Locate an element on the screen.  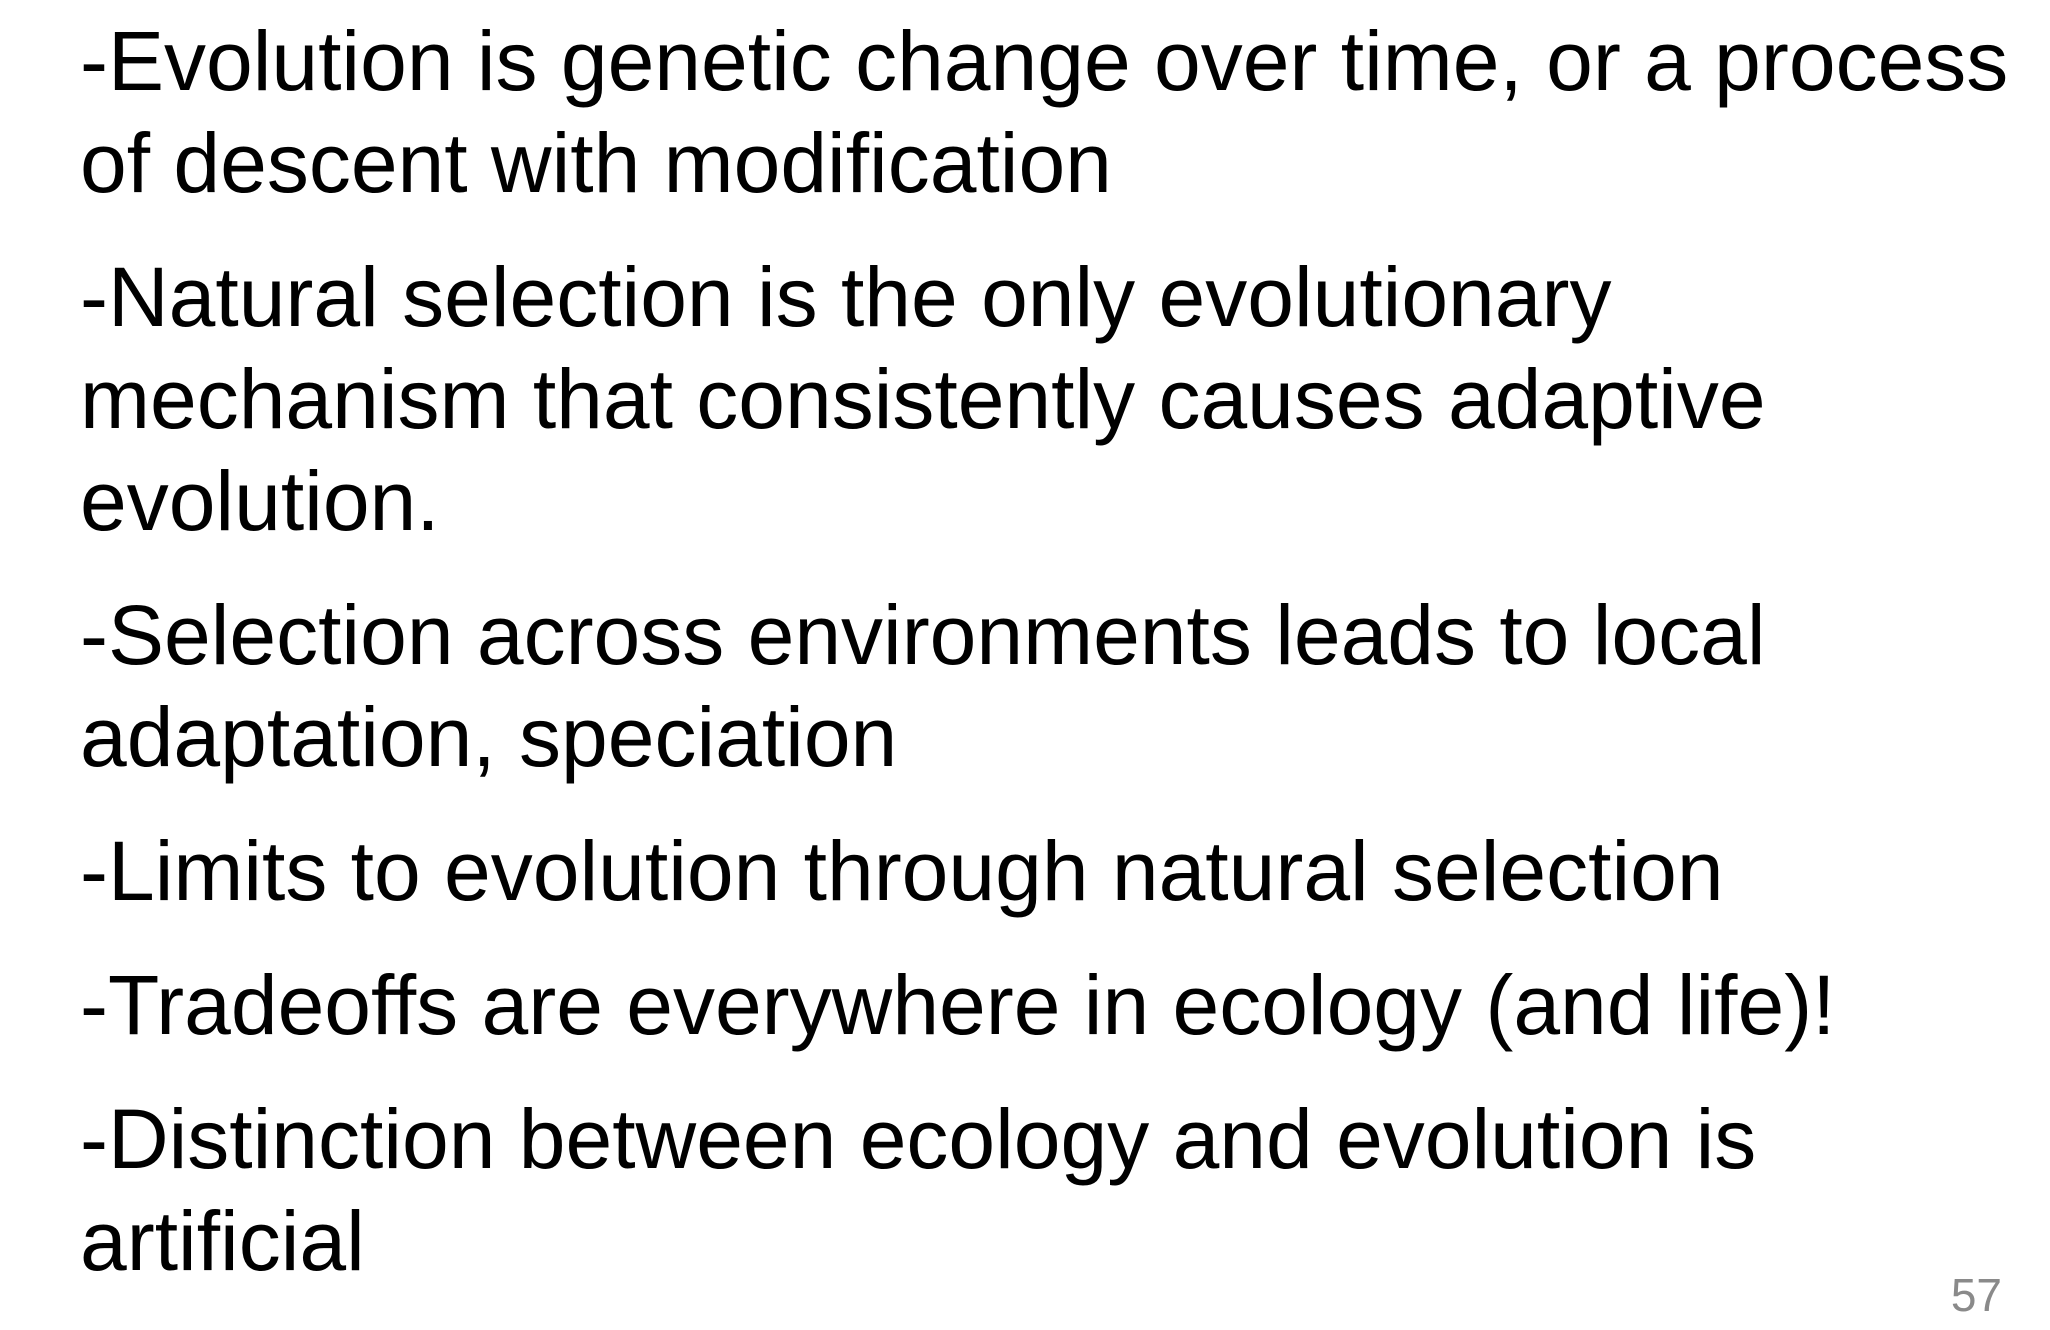
page-number: 57 is located at coordinates (1976, 1295).